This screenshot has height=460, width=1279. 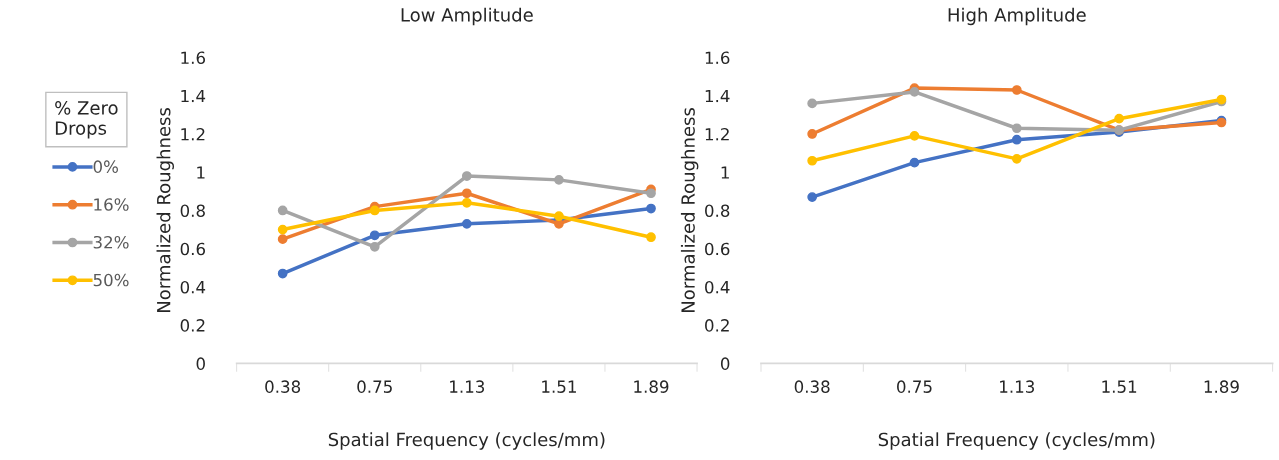 What do you see at coordinates (1017, 16) in the screenshot?
I see `chart-title: High Amplitude` at bounding box center [1017, 16].